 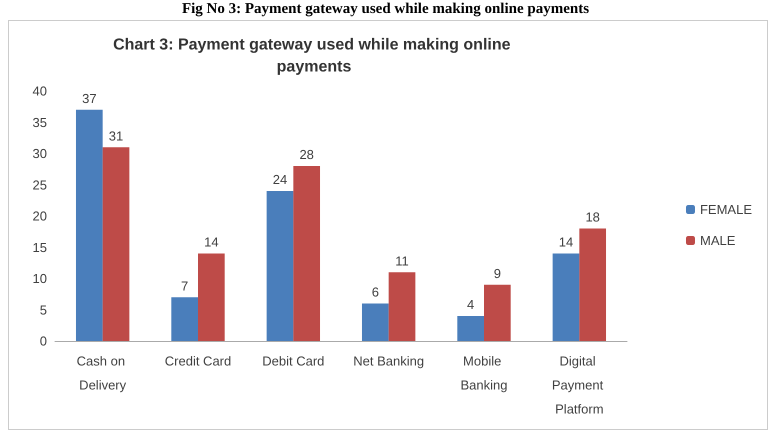 I want to click on y-tick-label: 15, so click(x=39, y=247).